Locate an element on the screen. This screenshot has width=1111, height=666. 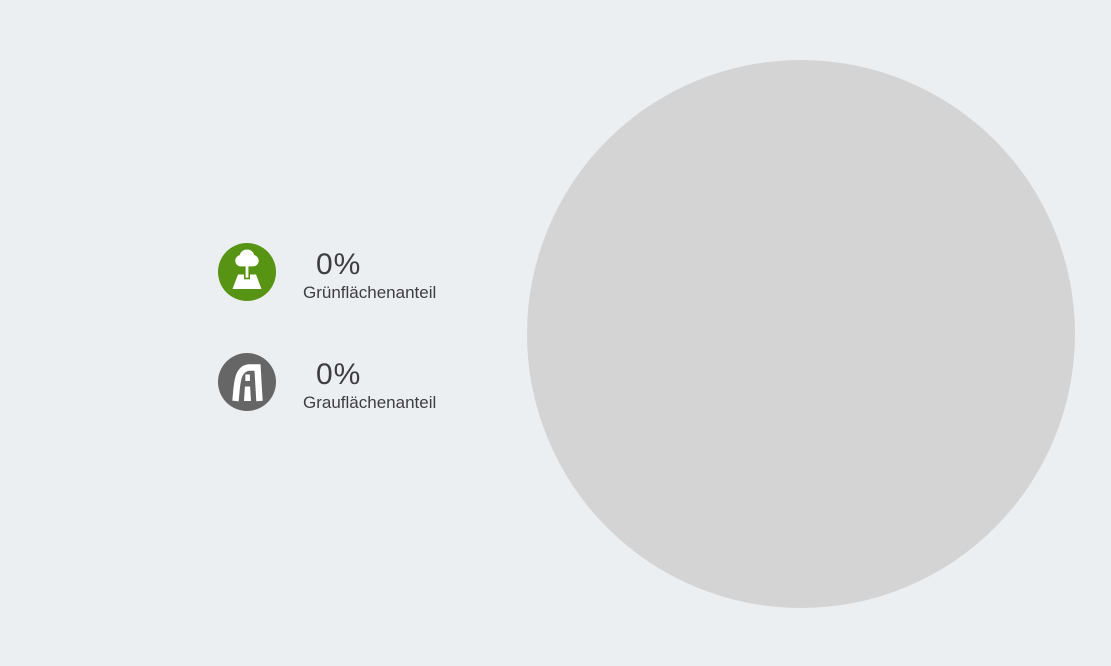
gray-area-share-value: 0% is located at coordinates (339, 375).